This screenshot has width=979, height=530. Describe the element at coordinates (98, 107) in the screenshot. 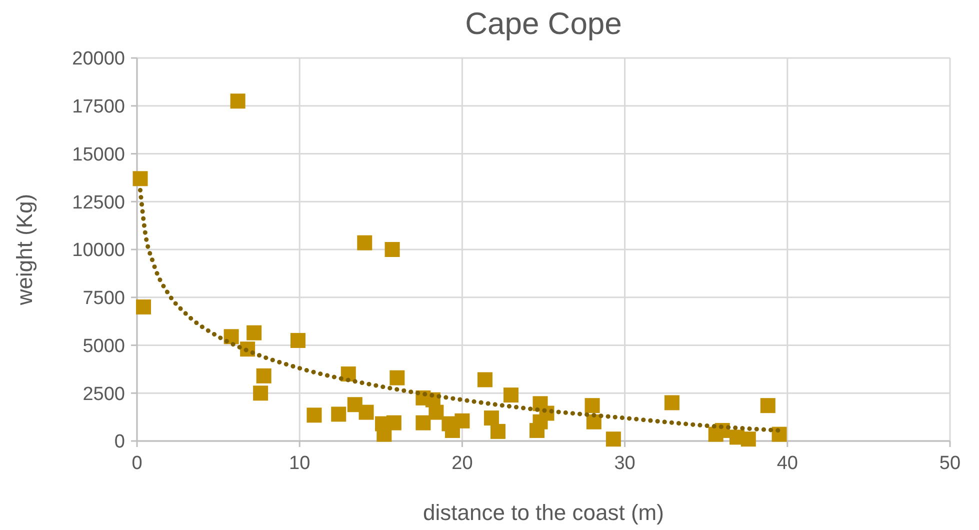

I see `y-tick-label: 17500` at that location.